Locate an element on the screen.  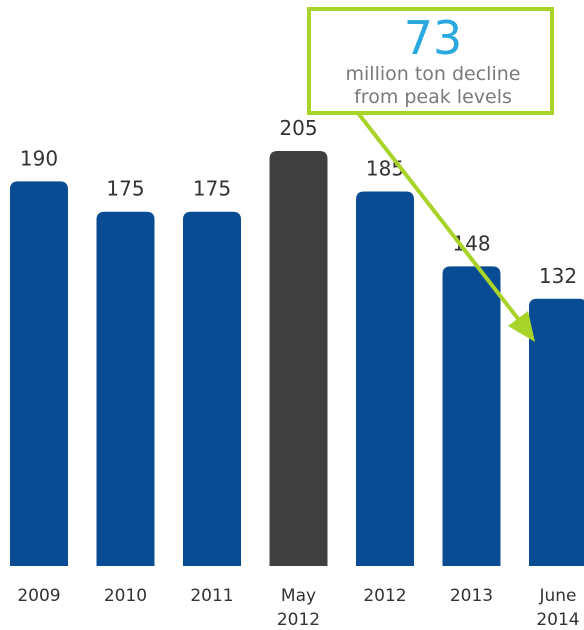
bar-may-2012 is located at coordinates (298, 358).